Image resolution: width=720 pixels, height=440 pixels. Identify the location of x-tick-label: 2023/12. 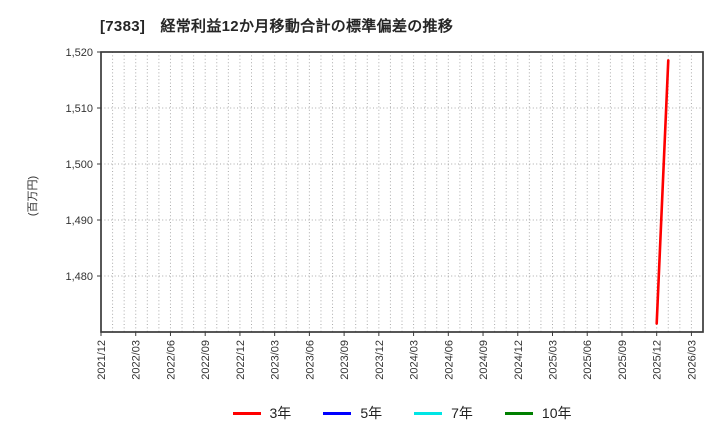
(380, 360).